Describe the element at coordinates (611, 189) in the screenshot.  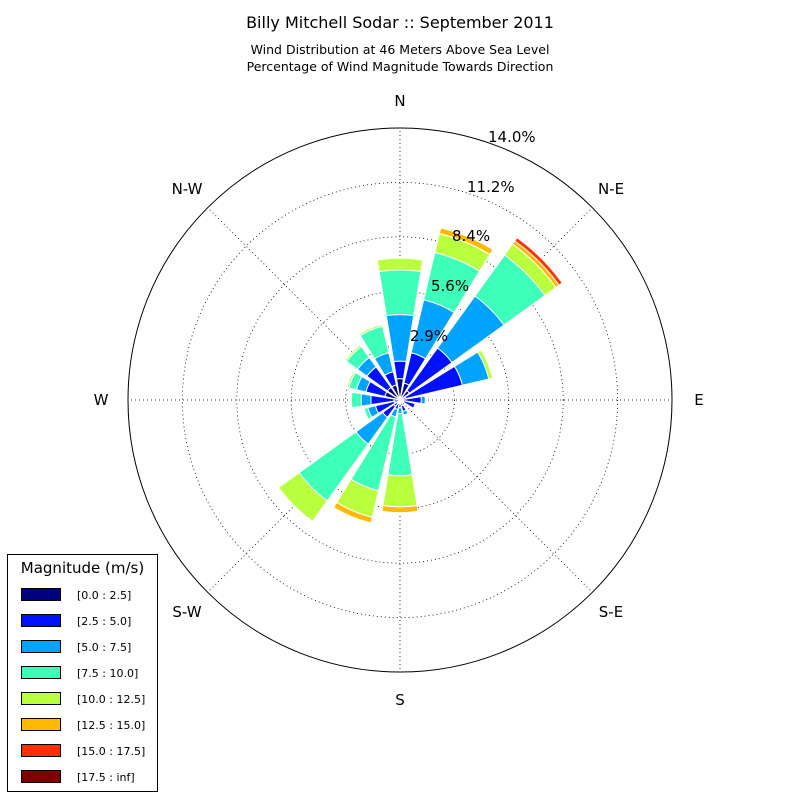
I see `direction-label-ne: N-E` at that location.